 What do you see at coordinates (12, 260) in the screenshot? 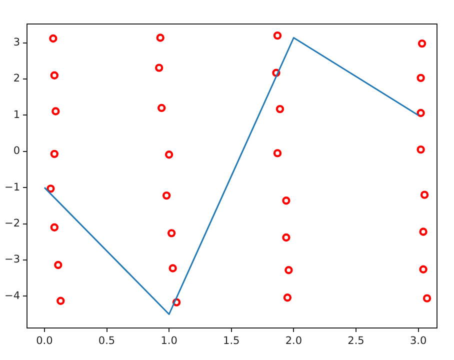
I see `y-tick-label: −3` at bounding box center [12, 260].